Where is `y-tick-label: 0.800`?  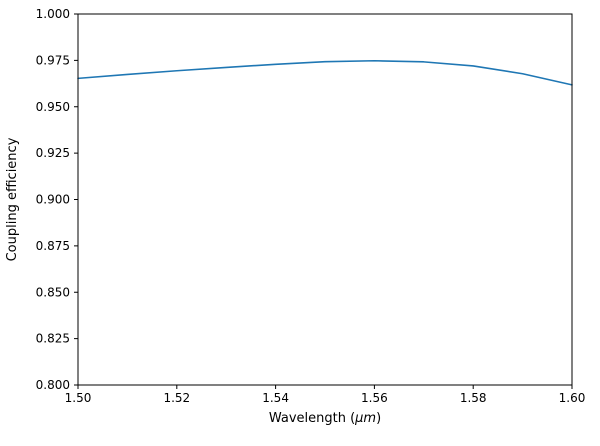
y-tick-label: 0.800 is located at coordinates (53, 385).